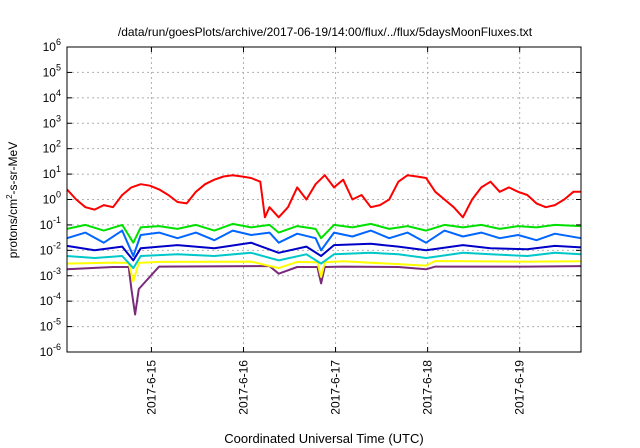  I want to click on y-tick-label: 10⁻⁶, so click(50, 350).